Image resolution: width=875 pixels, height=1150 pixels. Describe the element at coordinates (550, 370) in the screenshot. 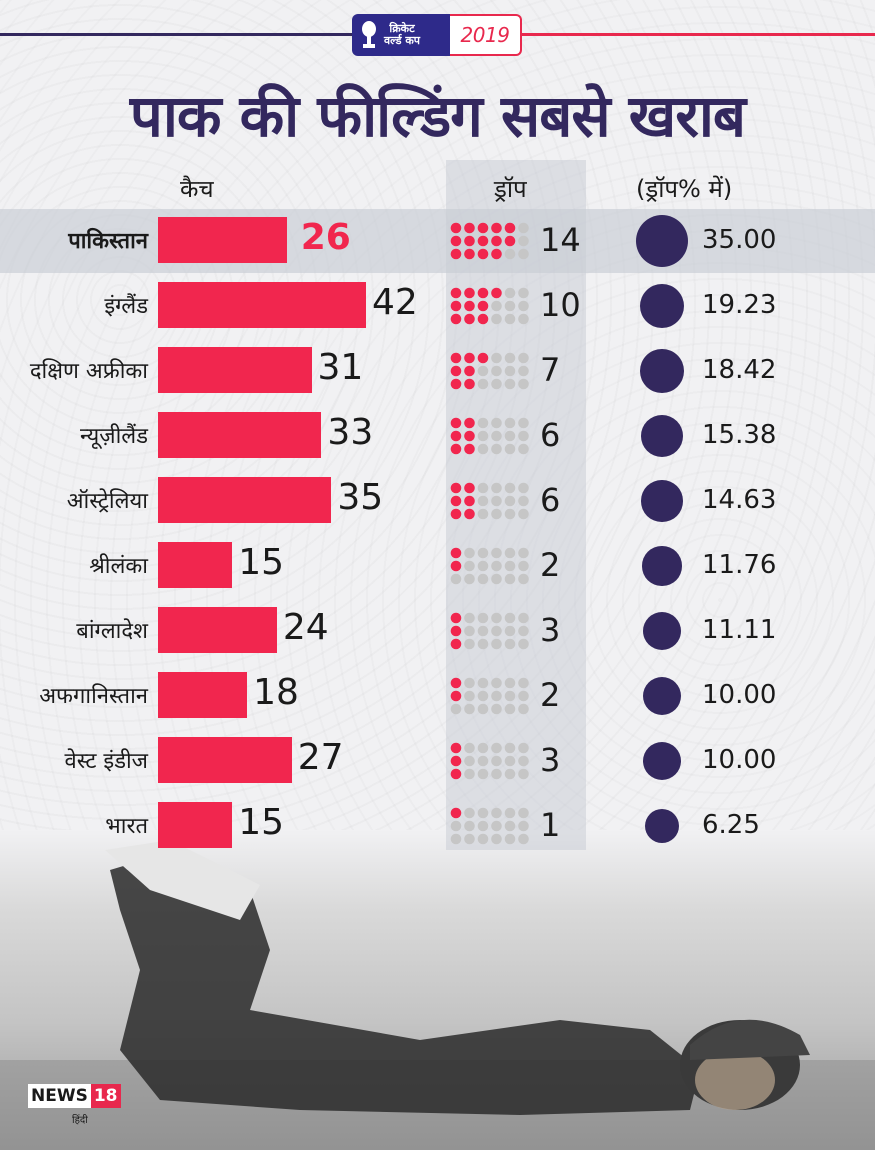

I see `drop-value: 7` at that location.